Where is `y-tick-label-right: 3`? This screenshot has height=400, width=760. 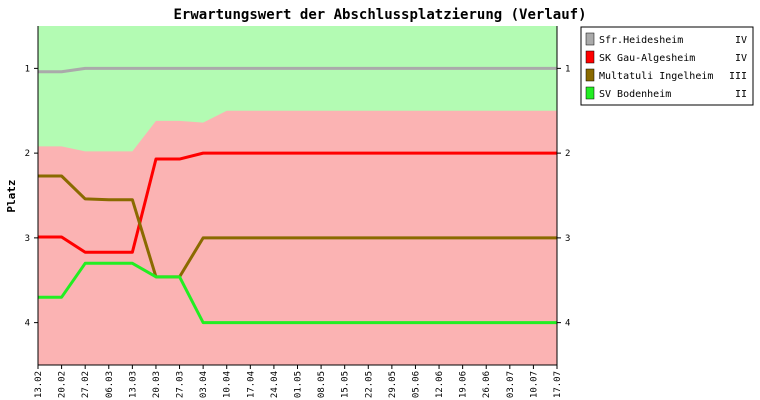 y-tick-label-right: 3 is located at coordinates (567, 239).